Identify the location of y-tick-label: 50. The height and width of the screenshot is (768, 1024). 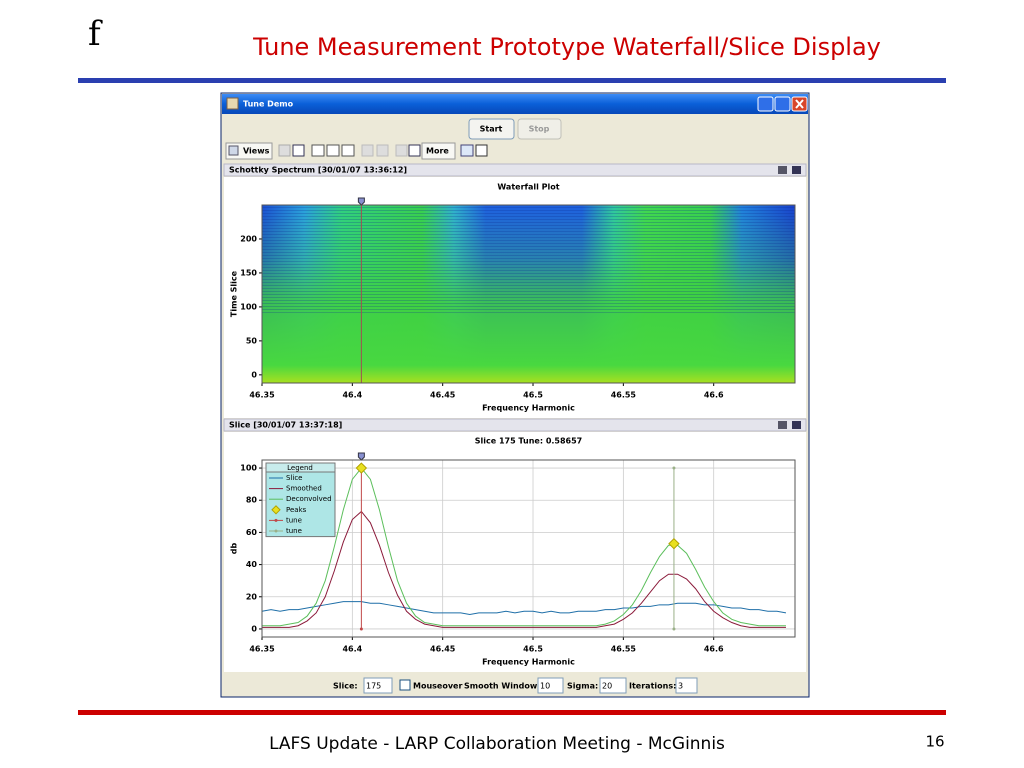
(252, 340).